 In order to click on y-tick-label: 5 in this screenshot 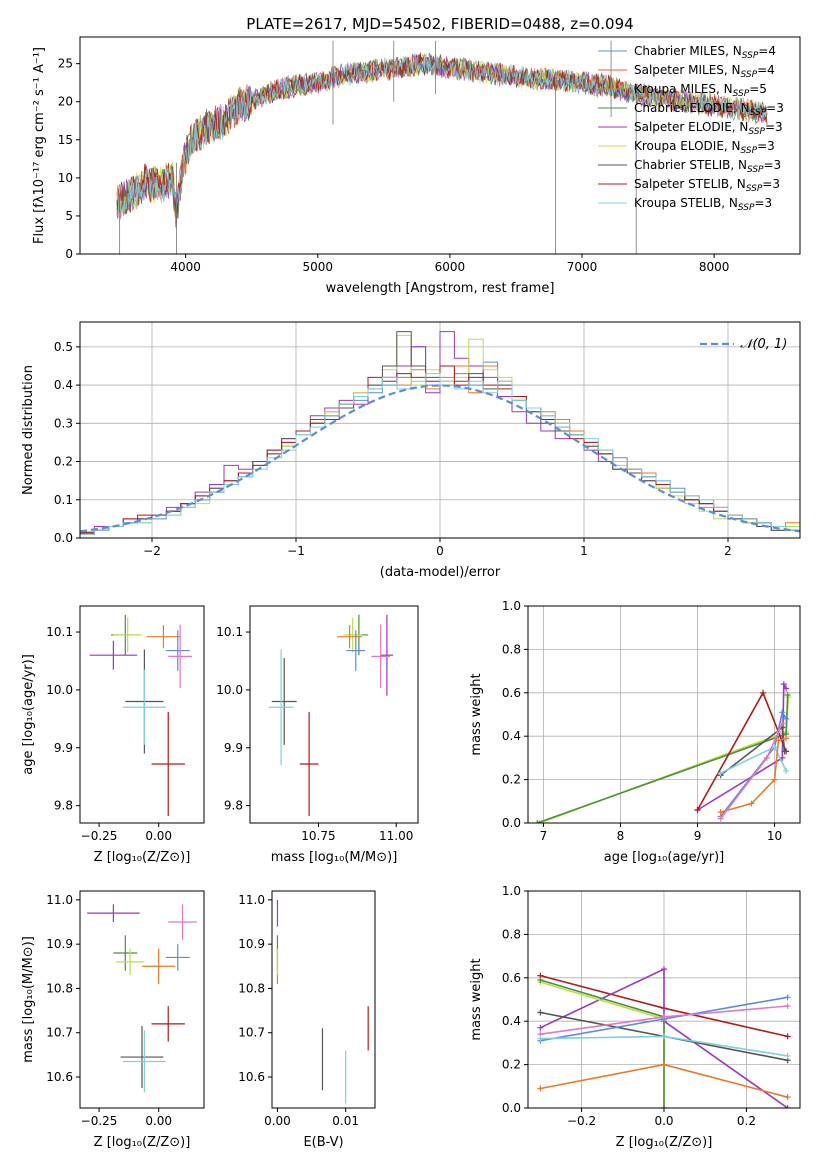, I will do `click(69, 216)`.